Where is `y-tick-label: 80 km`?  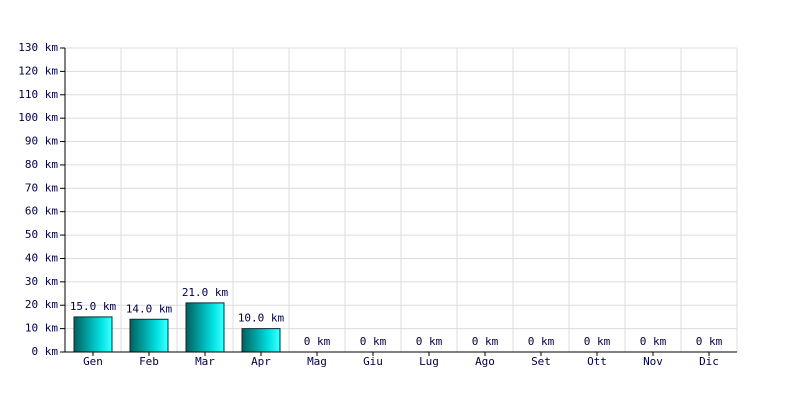
y-tick-label: 80 km is located at coordinates (41, 164).